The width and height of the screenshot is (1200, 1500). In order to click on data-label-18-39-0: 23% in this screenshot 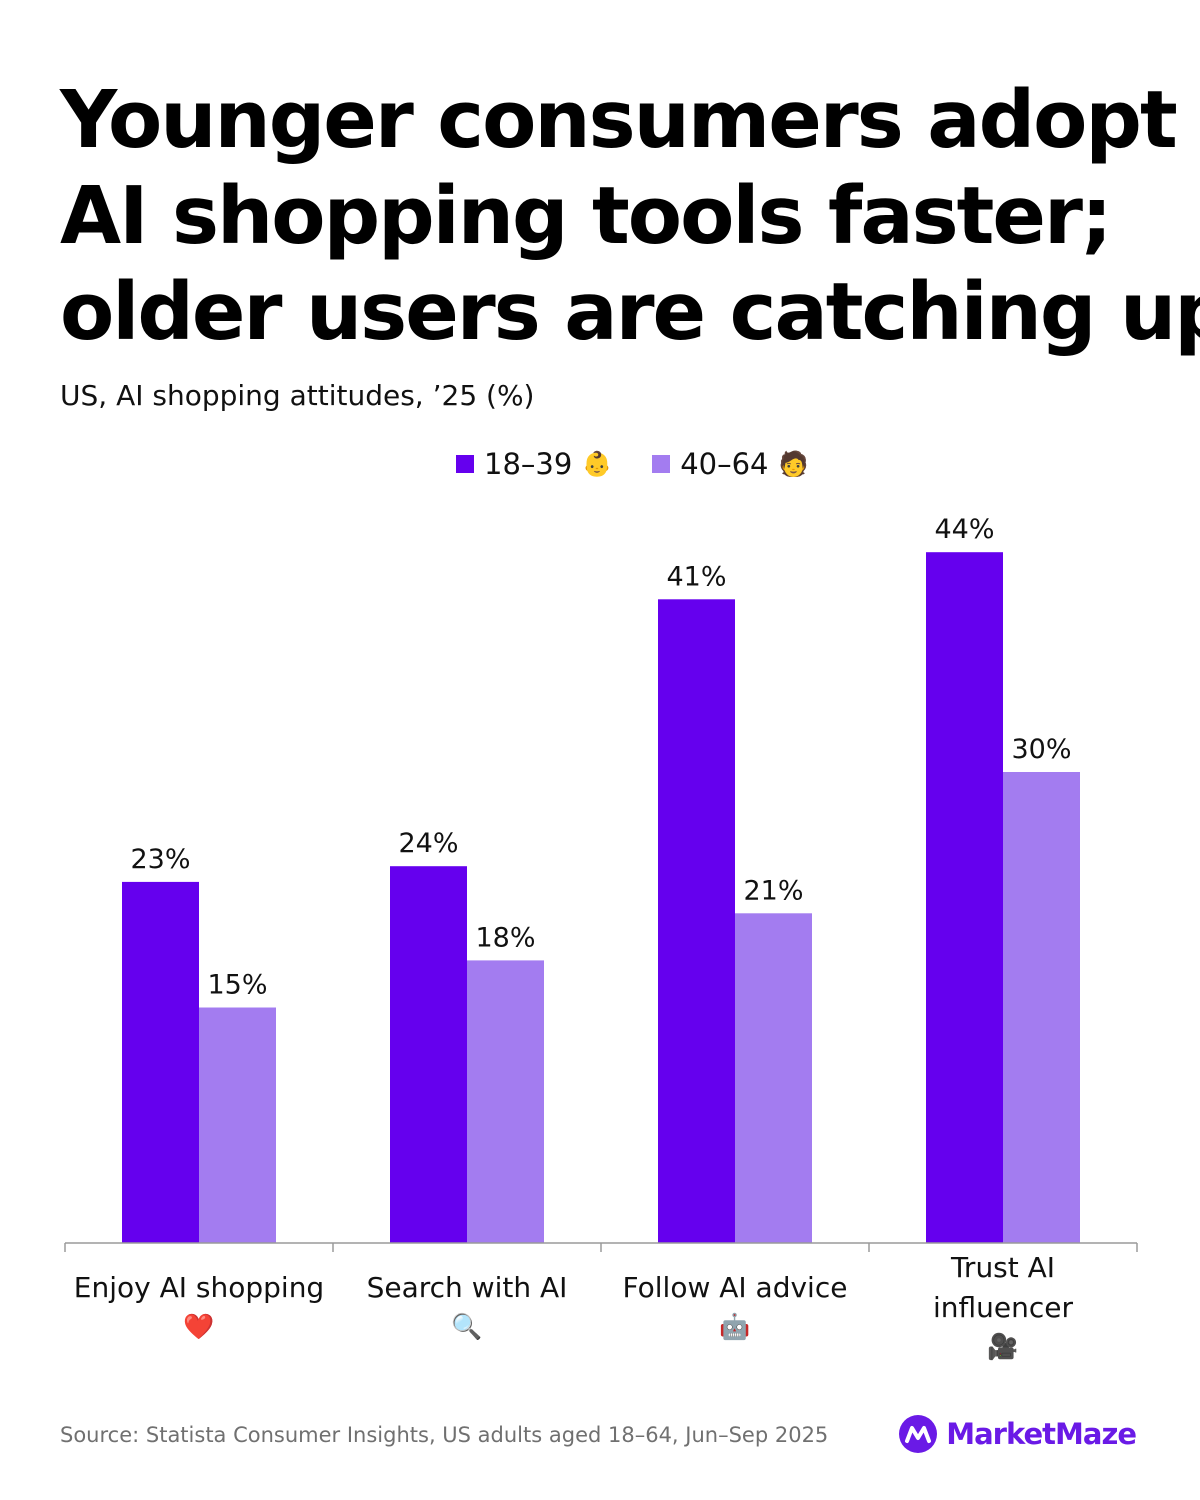, I will do `click(160, 859)`.